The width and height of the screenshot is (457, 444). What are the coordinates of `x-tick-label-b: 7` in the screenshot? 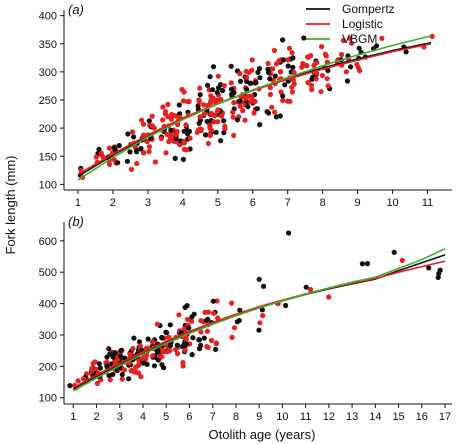 It's located at (213, 417).